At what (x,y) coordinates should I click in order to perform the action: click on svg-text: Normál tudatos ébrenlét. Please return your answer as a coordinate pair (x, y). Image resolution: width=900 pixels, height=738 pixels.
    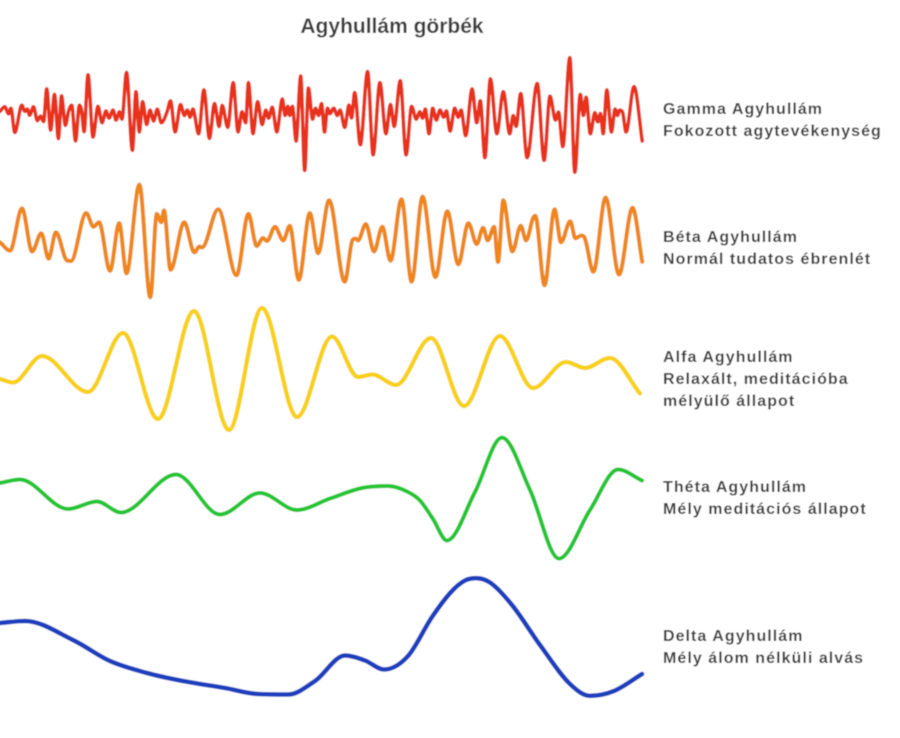
    Looking at the image, I should click on (767, 259).